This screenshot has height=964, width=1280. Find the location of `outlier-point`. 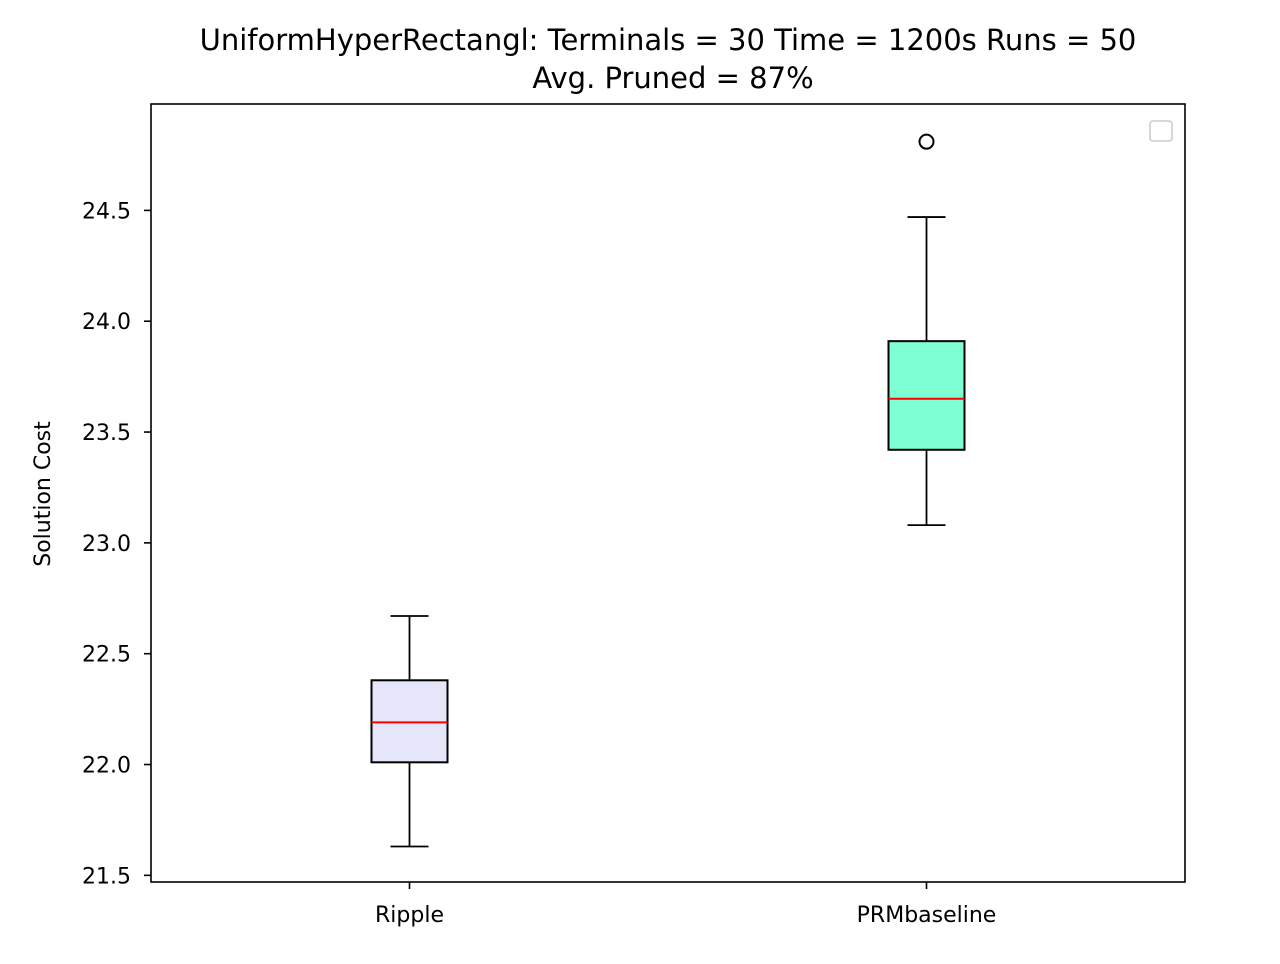

outlier-point is located at coordinates (926, 141).